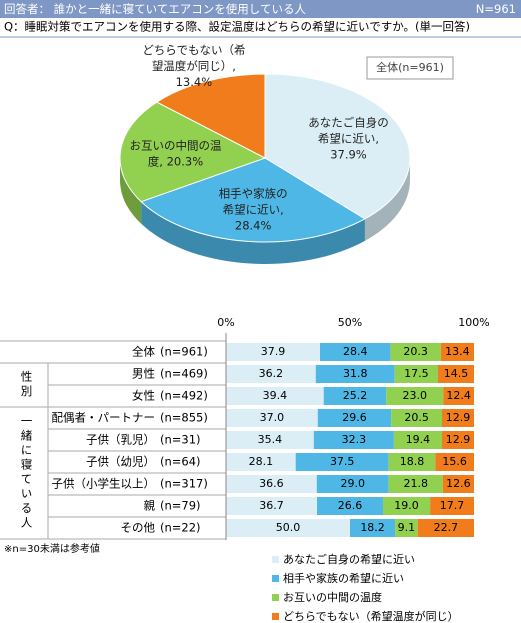 The width and height of the screenshot is (521, 623). What do you see at coordinates (143, 374) in the screenshot?
I see `row-label: 男性` at bounding box center [143, 374].